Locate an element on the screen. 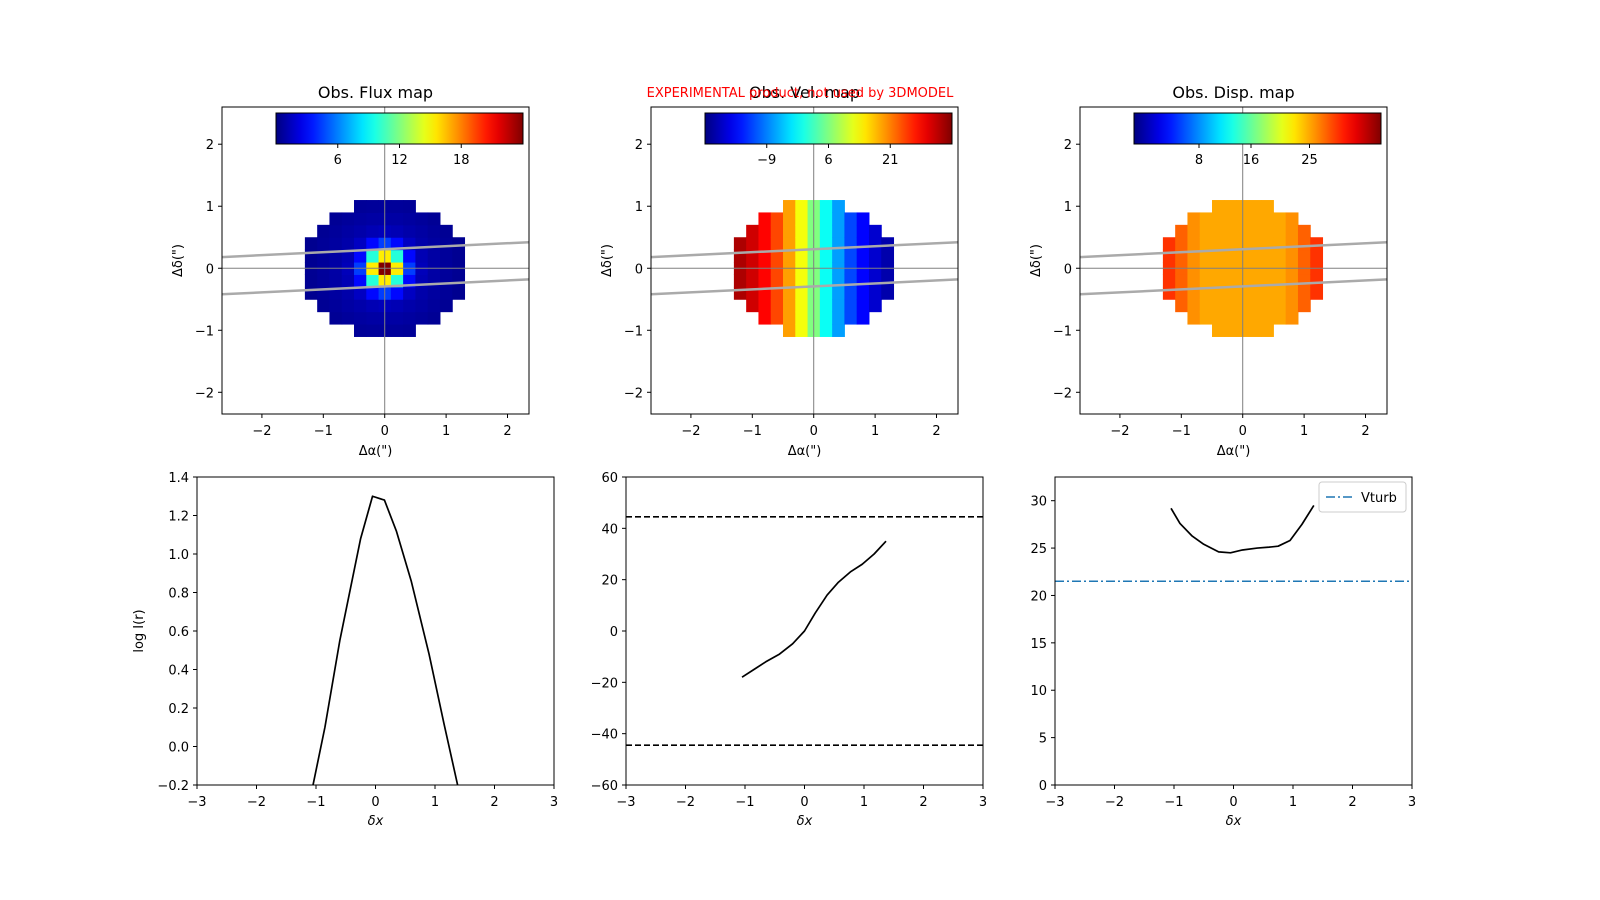  colorbar-tick-label: −9 is located at coordinates (766, 160).